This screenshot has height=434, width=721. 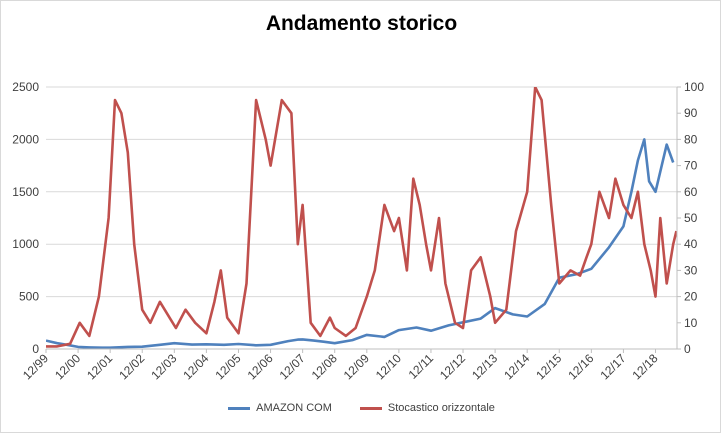 I want to click on x-tick-label: 12/09, so click(x=356, y=366).